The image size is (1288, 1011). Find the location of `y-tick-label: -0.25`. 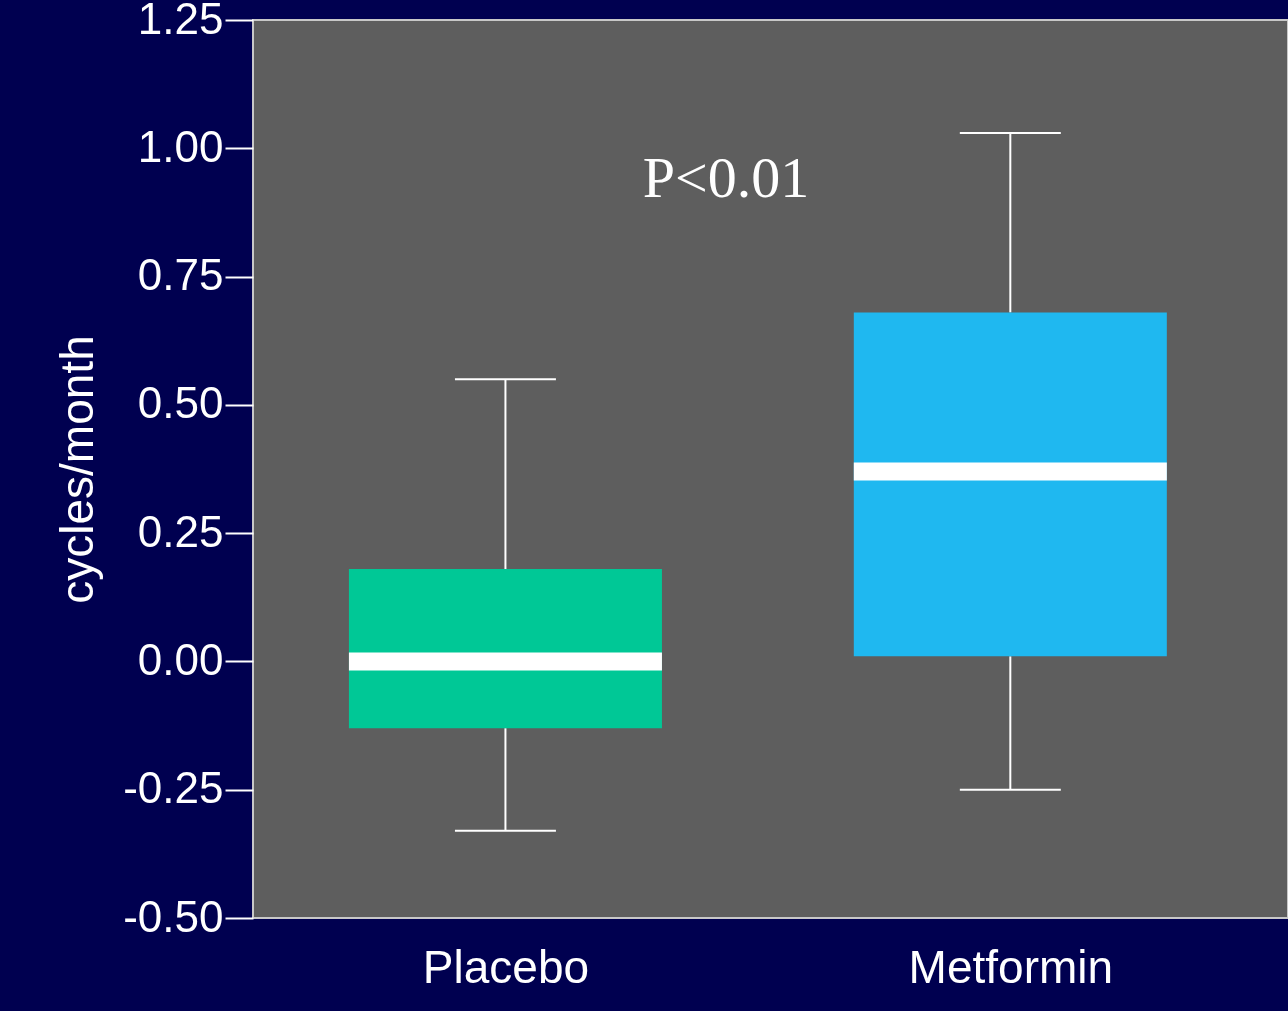

y-tick-label: -0.25 is located at coordinates (173, 788).